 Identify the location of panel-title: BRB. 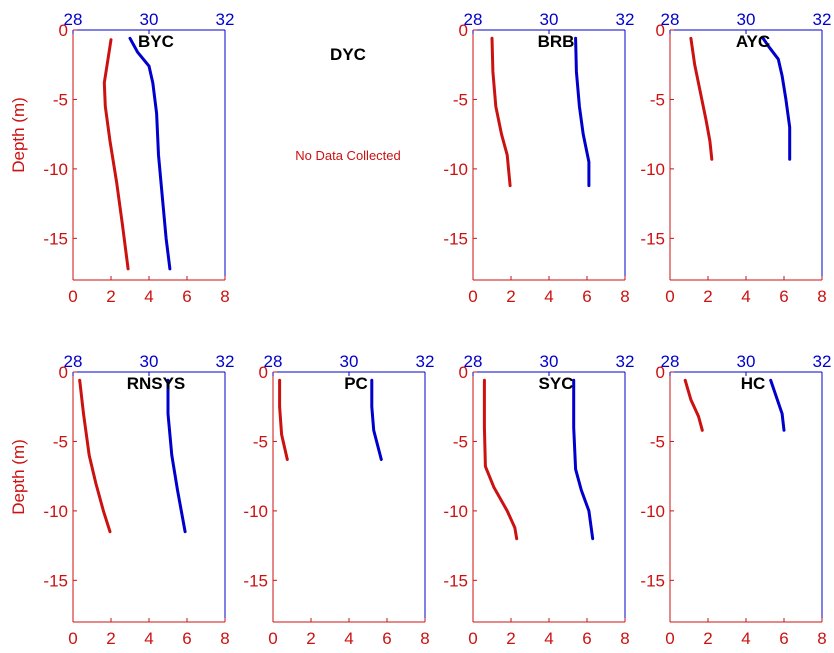
(556, 41).